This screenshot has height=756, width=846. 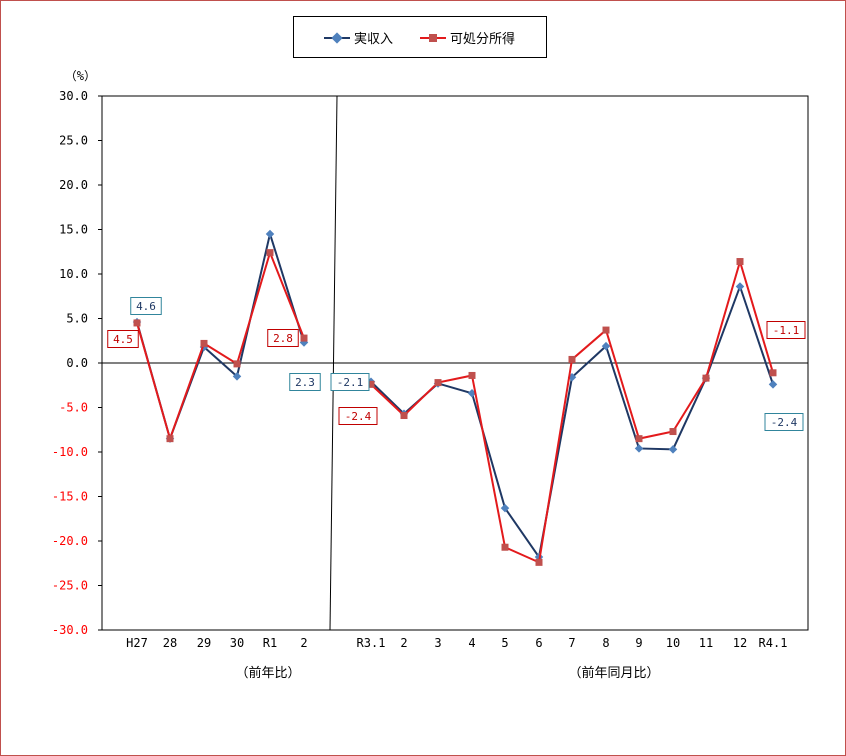 What do you see at coordinates (538, 643) in the screenshot?
I see `x-tick-label: 6` at bounding box center [538, 643].